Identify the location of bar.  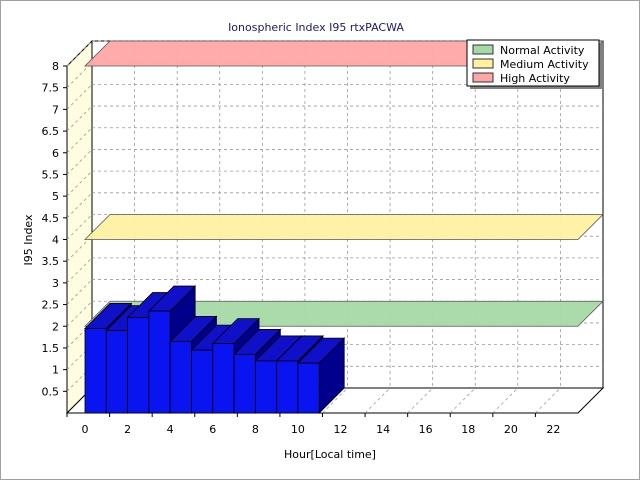
(321, 375).